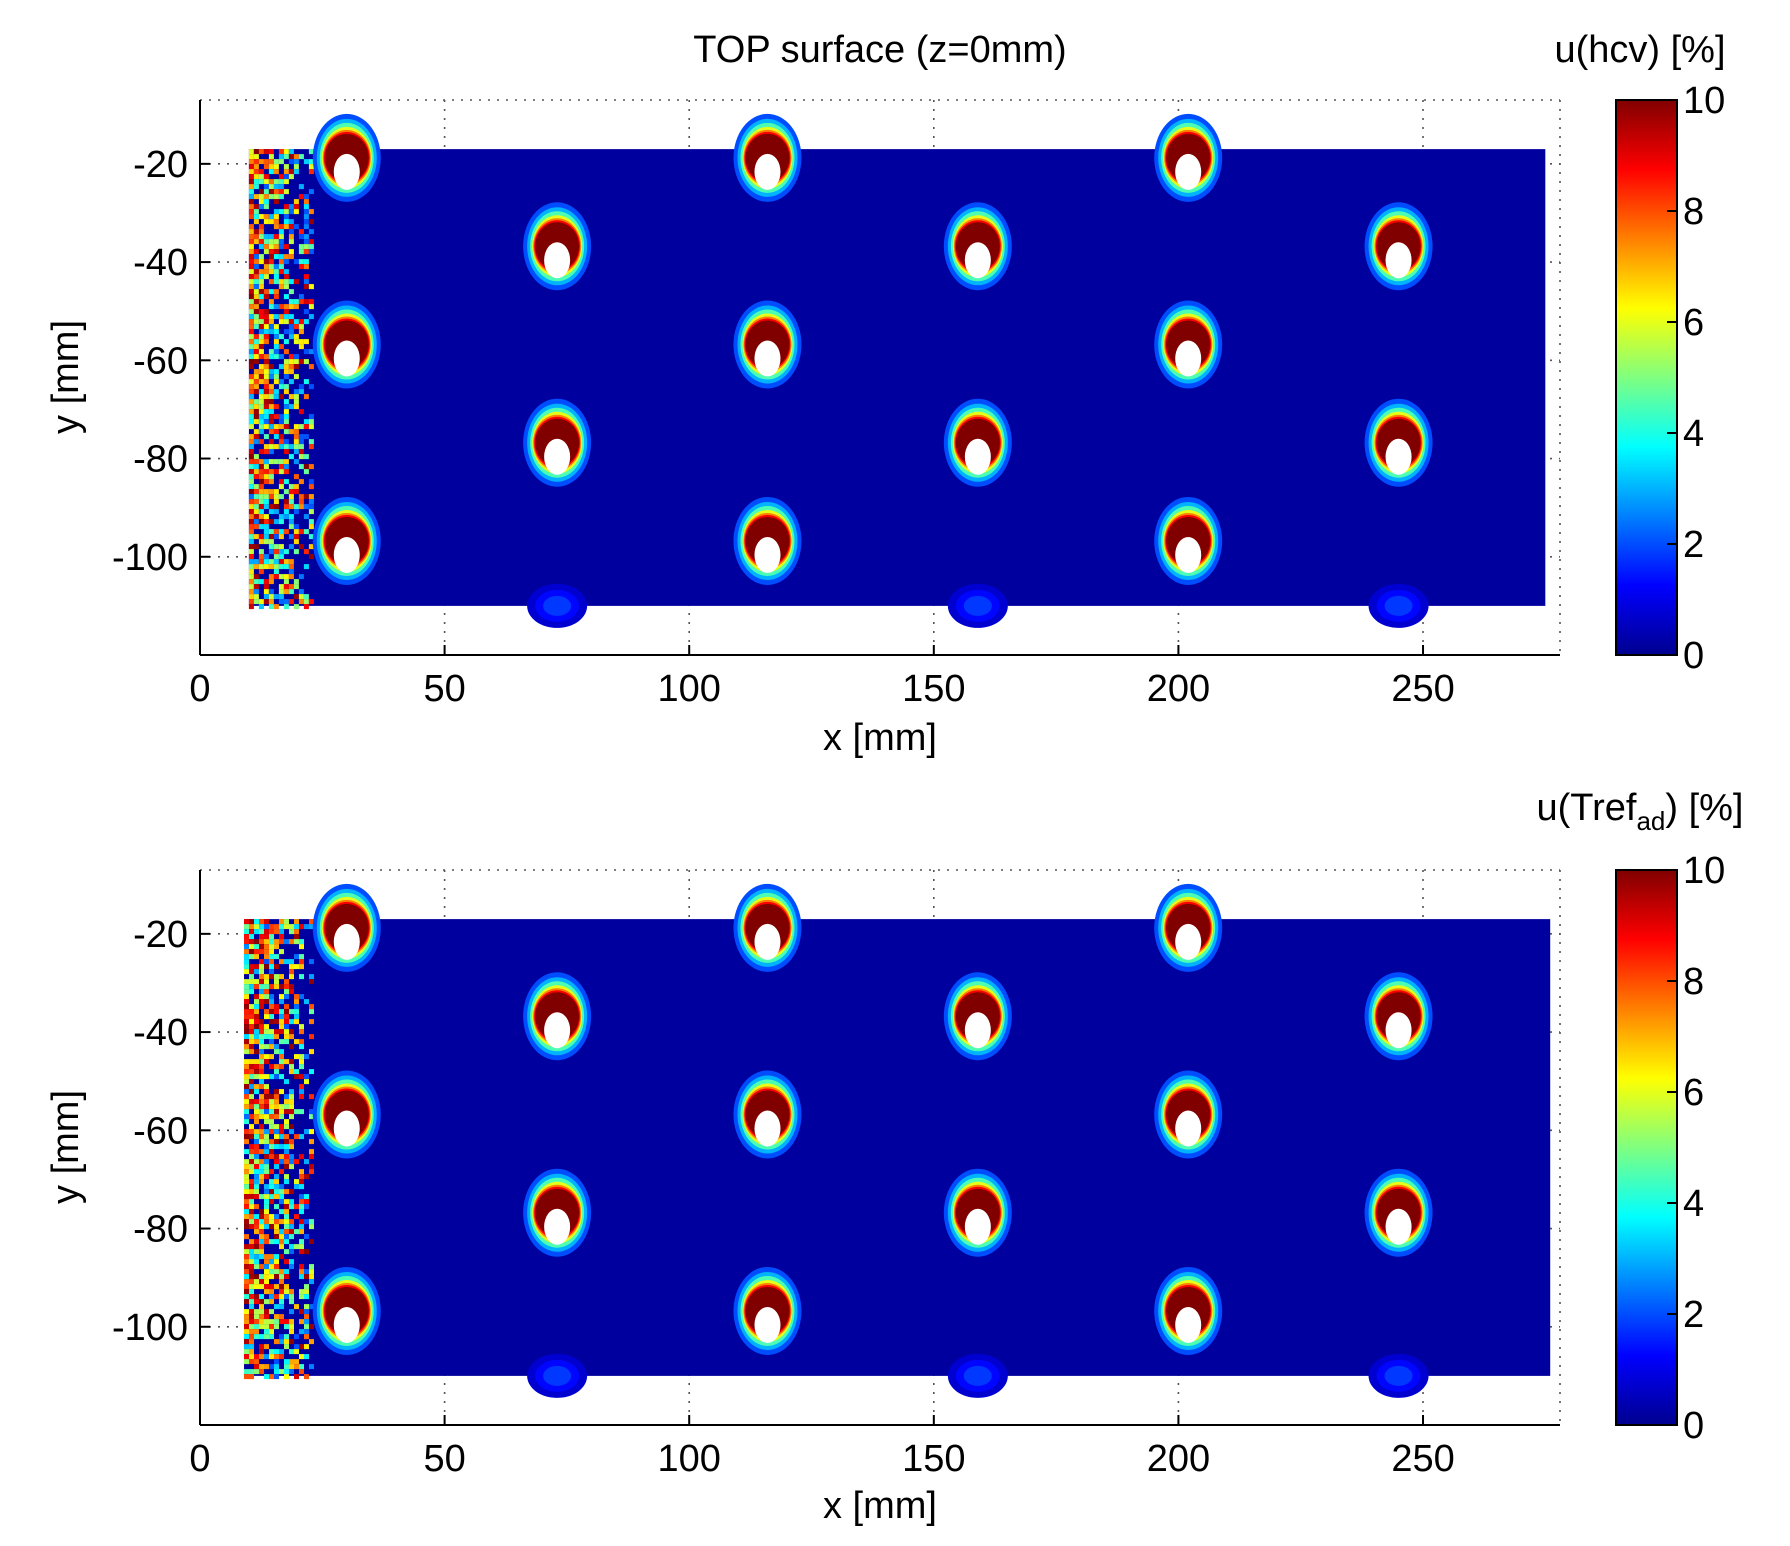  I want to click on x-tick-label: 100, so click(689, 1459).